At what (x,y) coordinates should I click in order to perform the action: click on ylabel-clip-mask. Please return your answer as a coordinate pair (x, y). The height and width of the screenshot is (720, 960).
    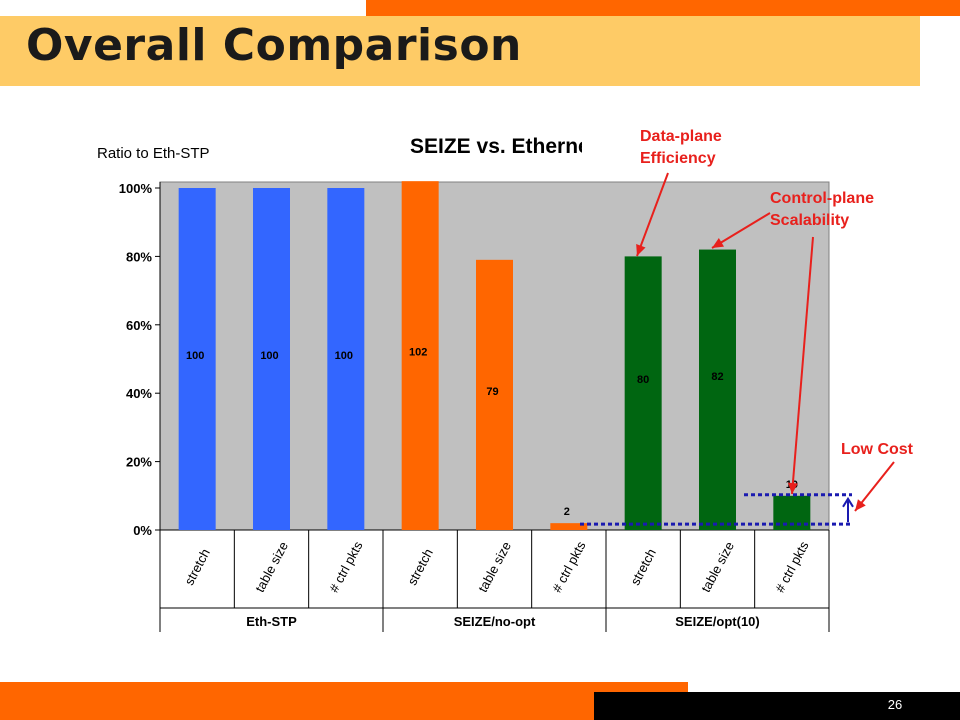
    Looking at the image, I should click on (222, 151).